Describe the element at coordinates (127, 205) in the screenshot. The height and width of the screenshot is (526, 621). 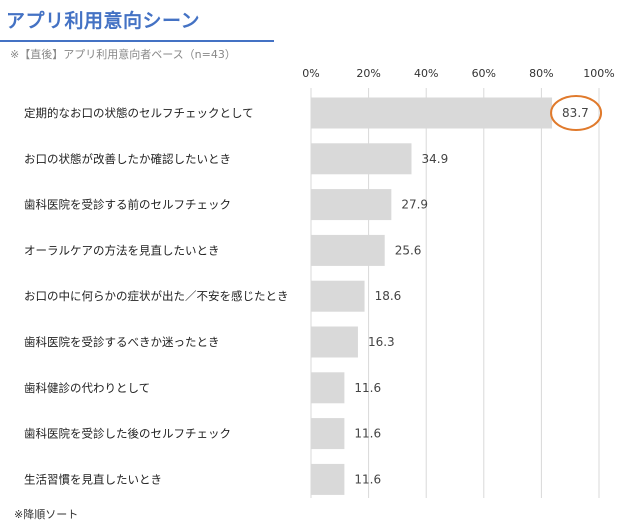
I see `category-label: 歯科医院を受診する前のセルフチェック` at that location.